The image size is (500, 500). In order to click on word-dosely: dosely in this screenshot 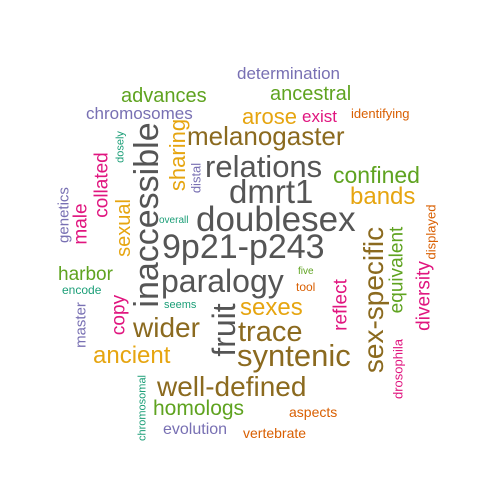, I will do `click(120, 147)`.